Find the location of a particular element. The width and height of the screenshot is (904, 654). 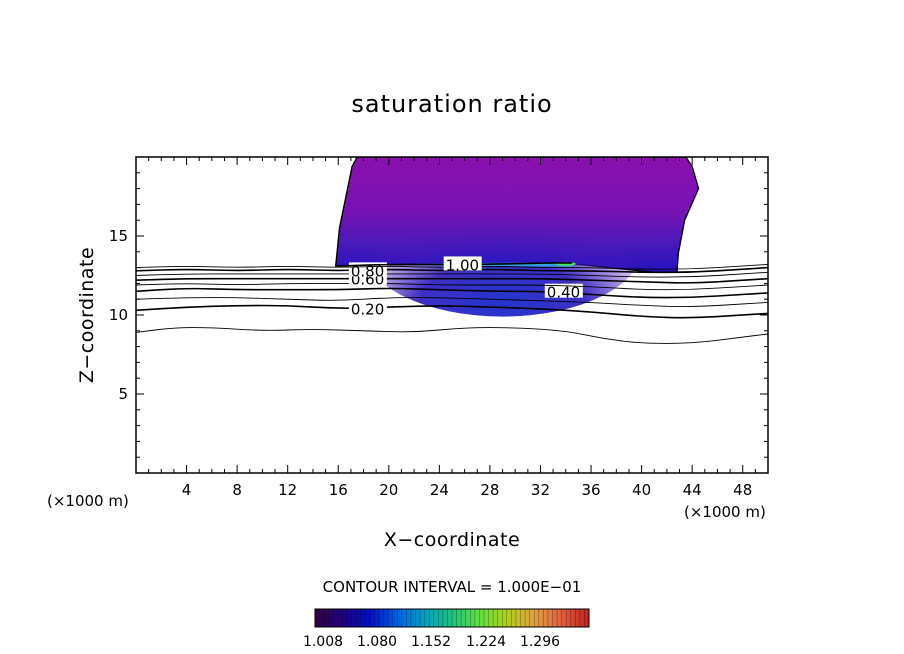

y-tick-label: 15 is located at coordinates (118, 236).